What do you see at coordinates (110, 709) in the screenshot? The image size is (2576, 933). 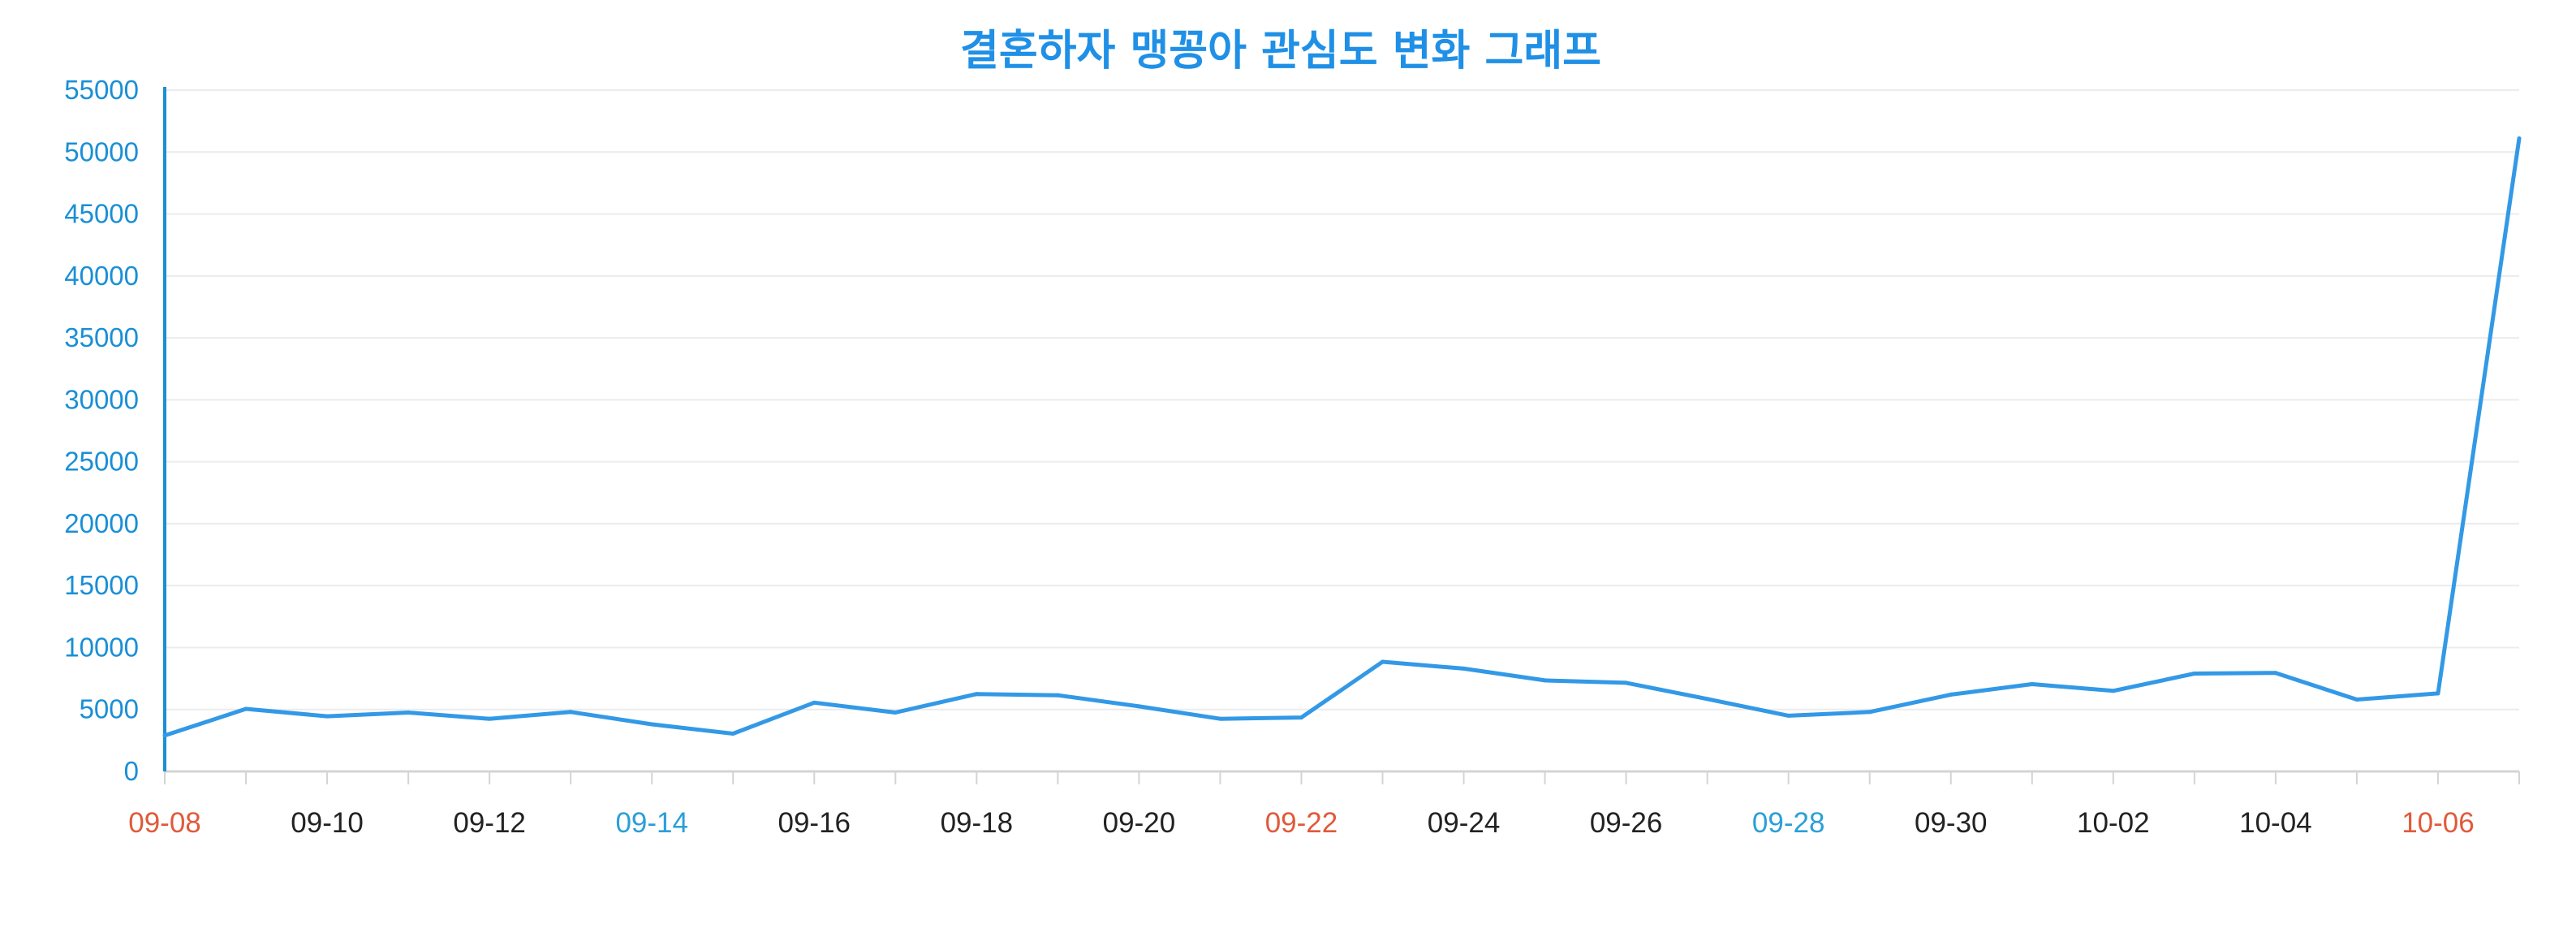 I see `y-tick-label: 5000` at bounding box center [110, 709].